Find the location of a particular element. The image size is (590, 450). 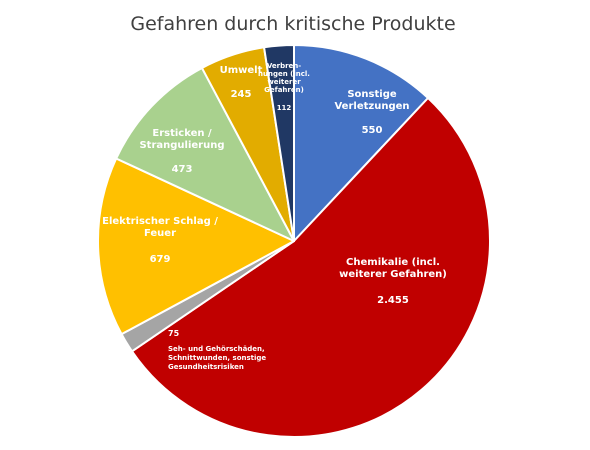

slice-name-label: Verbren- is located at coordinates (284, 66).